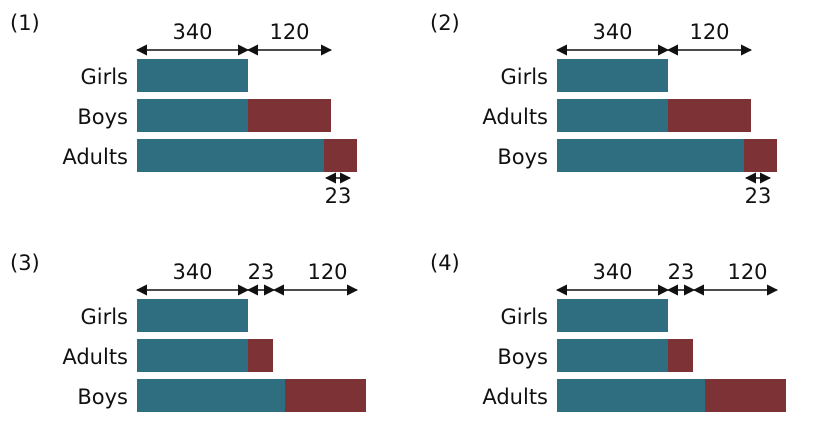 The height and width of the screenshot is (438, 835). Describe the element at coordinates (25, 23) in the screenshot. I see `panel-label: (1)` at that location.